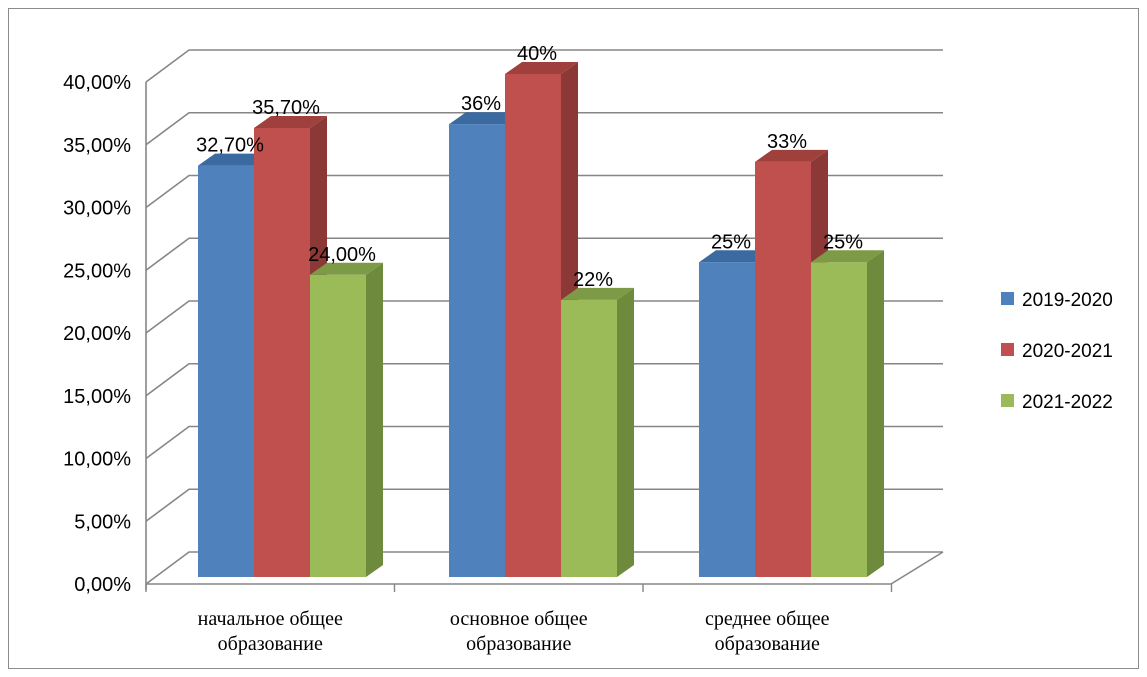  Describe the element at coordinates (342, 255) in the screenshot. I see `data-label: 24,00%` at that location.